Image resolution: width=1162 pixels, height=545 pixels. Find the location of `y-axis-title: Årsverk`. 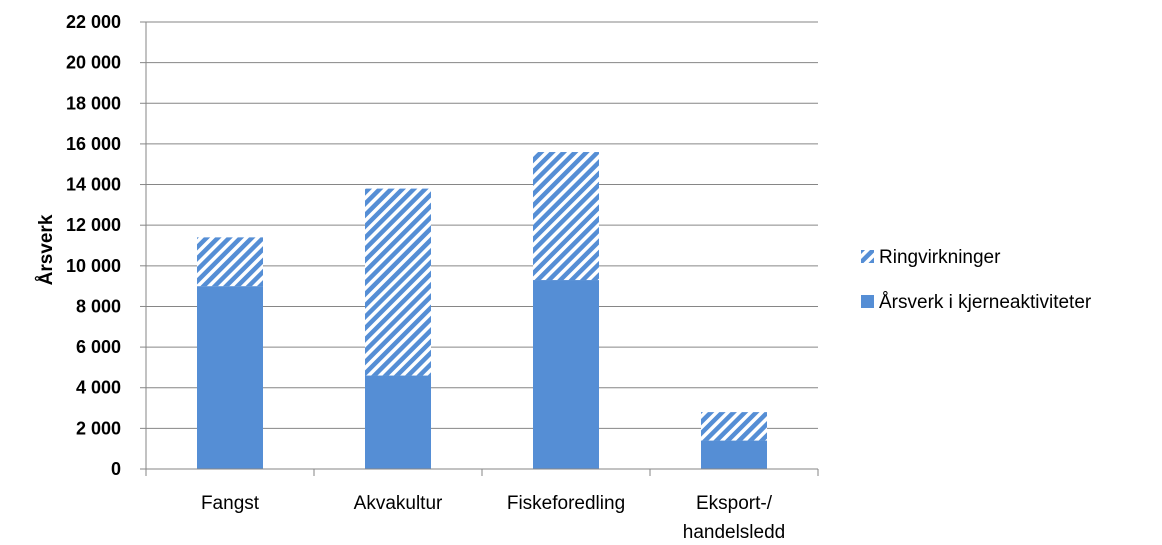

y-axis-title: Årsverk is located at coordinates (46, 249).